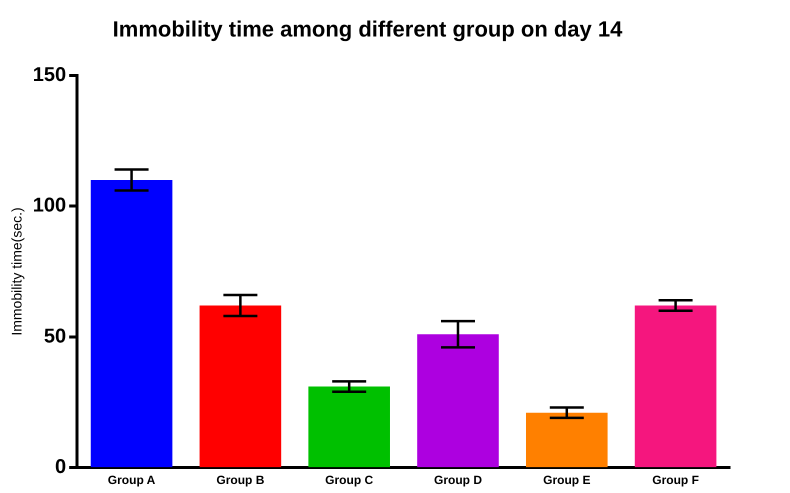 This screenshot has height=493, width=790. I want to click on y-tick-label: 100, so click(49, 205).